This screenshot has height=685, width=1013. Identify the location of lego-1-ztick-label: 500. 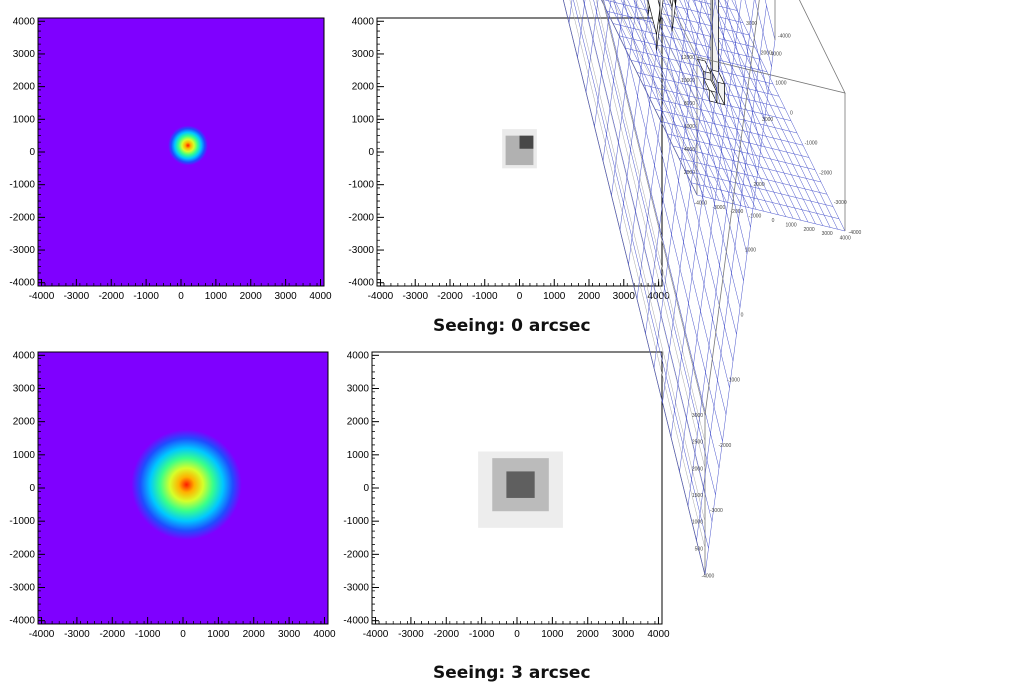
(699, 549).